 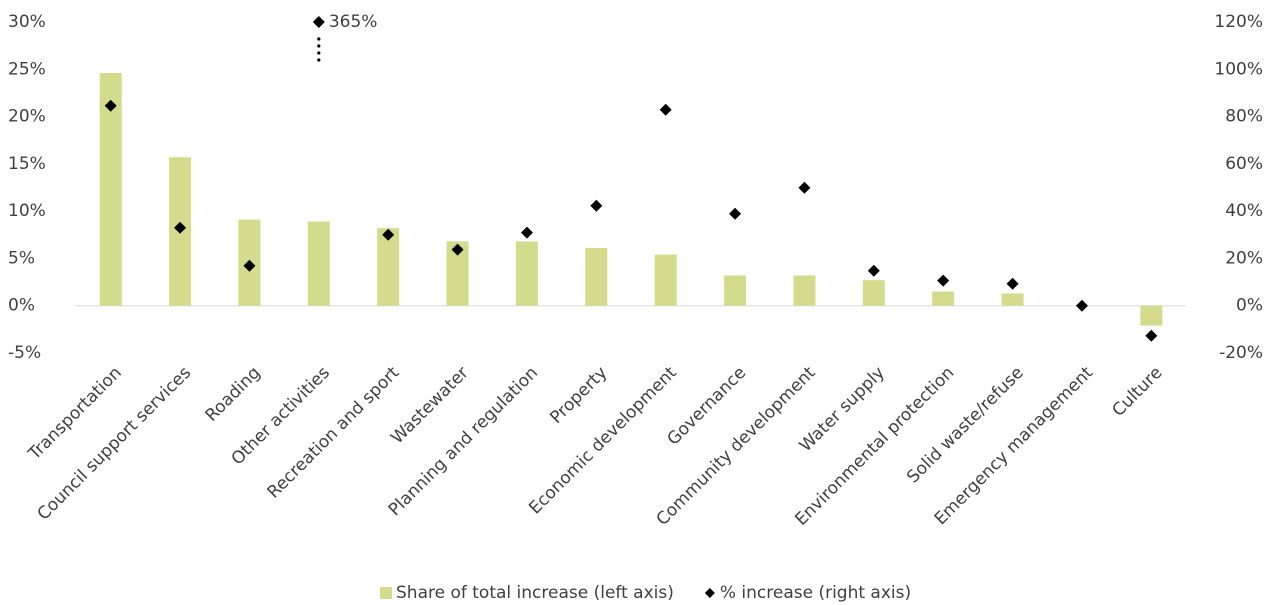 I want to click on legend-label: Share of total increase (left axis), so click(x=535, y=593).